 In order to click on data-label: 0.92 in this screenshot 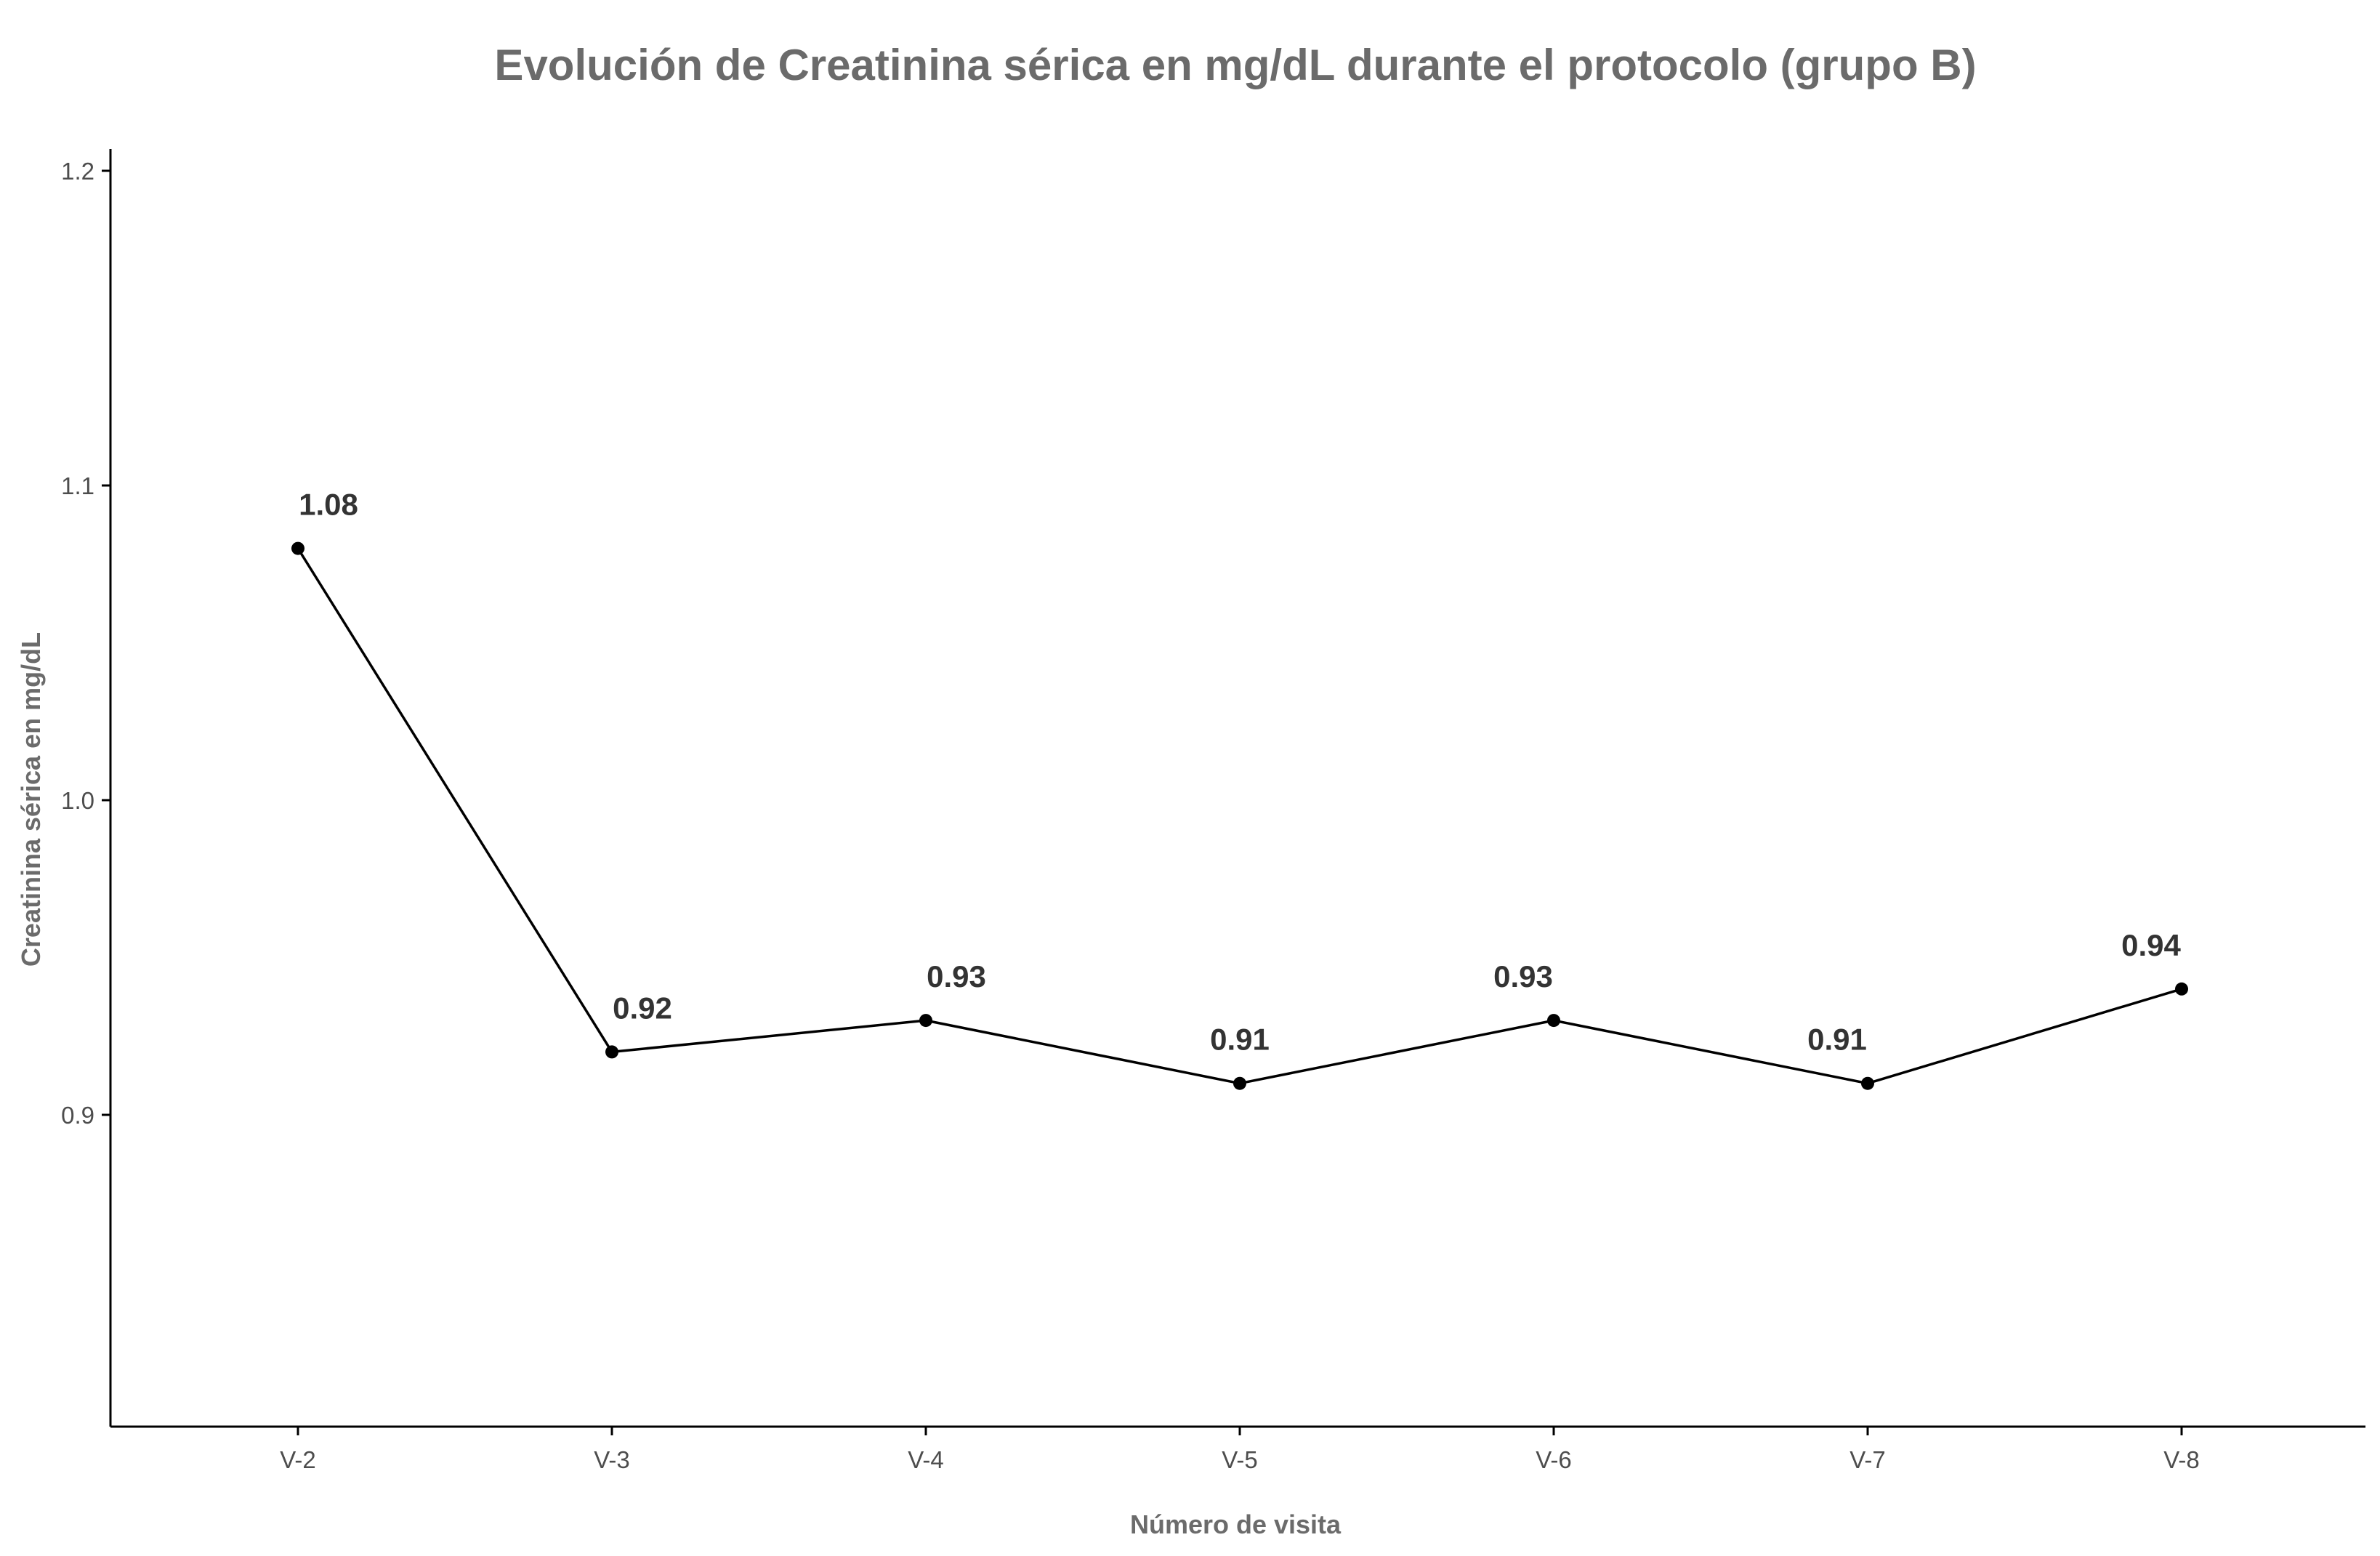, I will do `click(642, 1008)`.